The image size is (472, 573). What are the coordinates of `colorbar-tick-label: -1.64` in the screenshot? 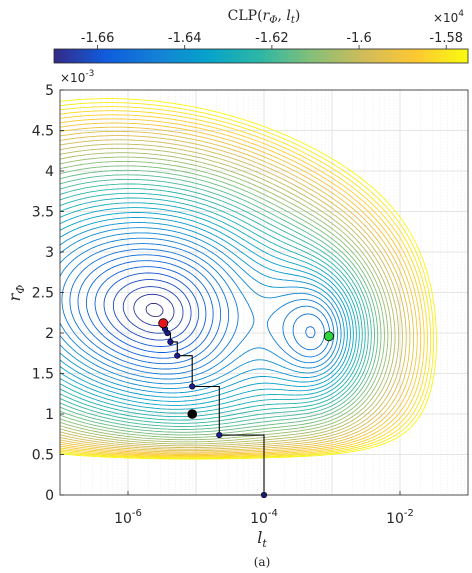 It's located at (185, 38).